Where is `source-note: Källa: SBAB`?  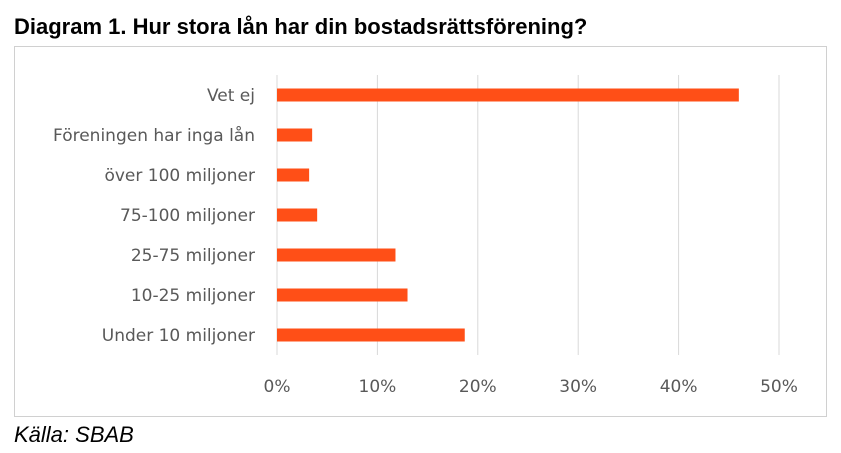
source-note: Källa: SBAB is located at coordinates (74, 434).